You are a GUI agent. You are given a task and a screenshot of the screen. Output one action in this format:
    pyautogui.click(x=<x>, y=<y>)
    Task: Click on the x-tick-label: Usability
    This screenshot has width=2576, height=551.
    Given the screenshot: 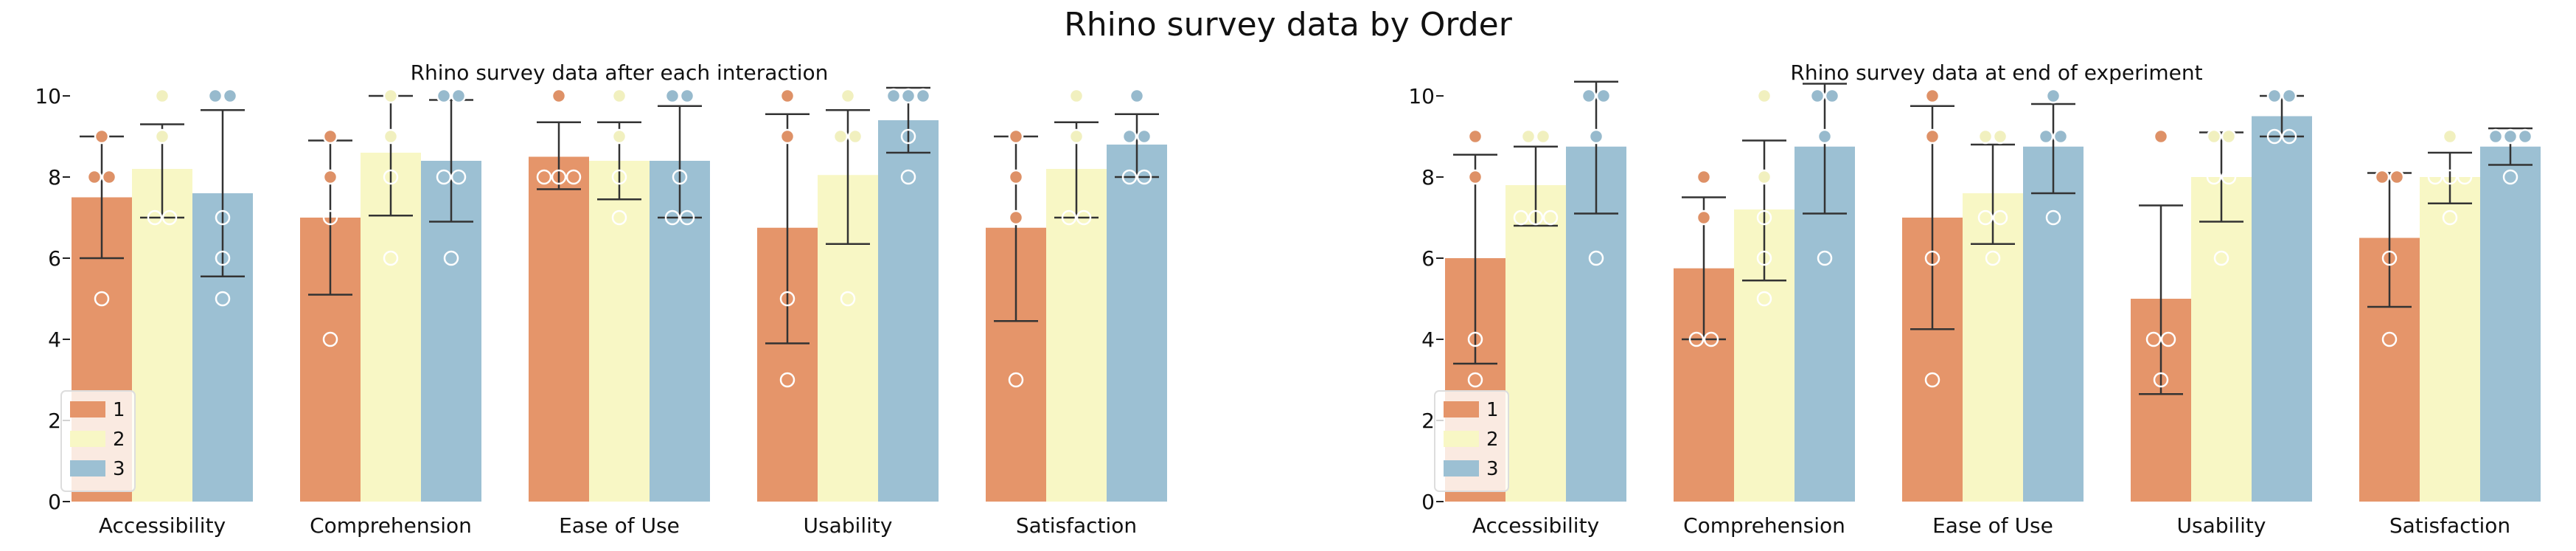 What is the action you would take?
    pyautogui.click(x=848, y=525)
    